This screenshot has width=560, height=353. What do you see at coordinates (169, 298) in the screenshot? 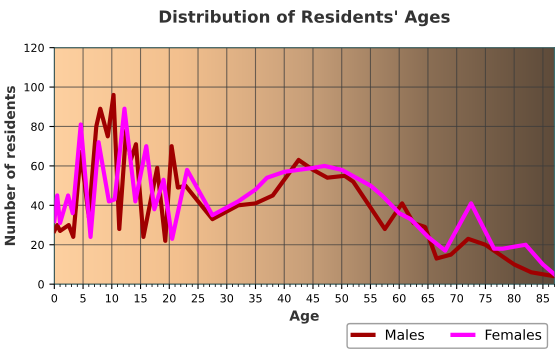
I see `x-tick-label: 20` at bounding box center [169, 298].